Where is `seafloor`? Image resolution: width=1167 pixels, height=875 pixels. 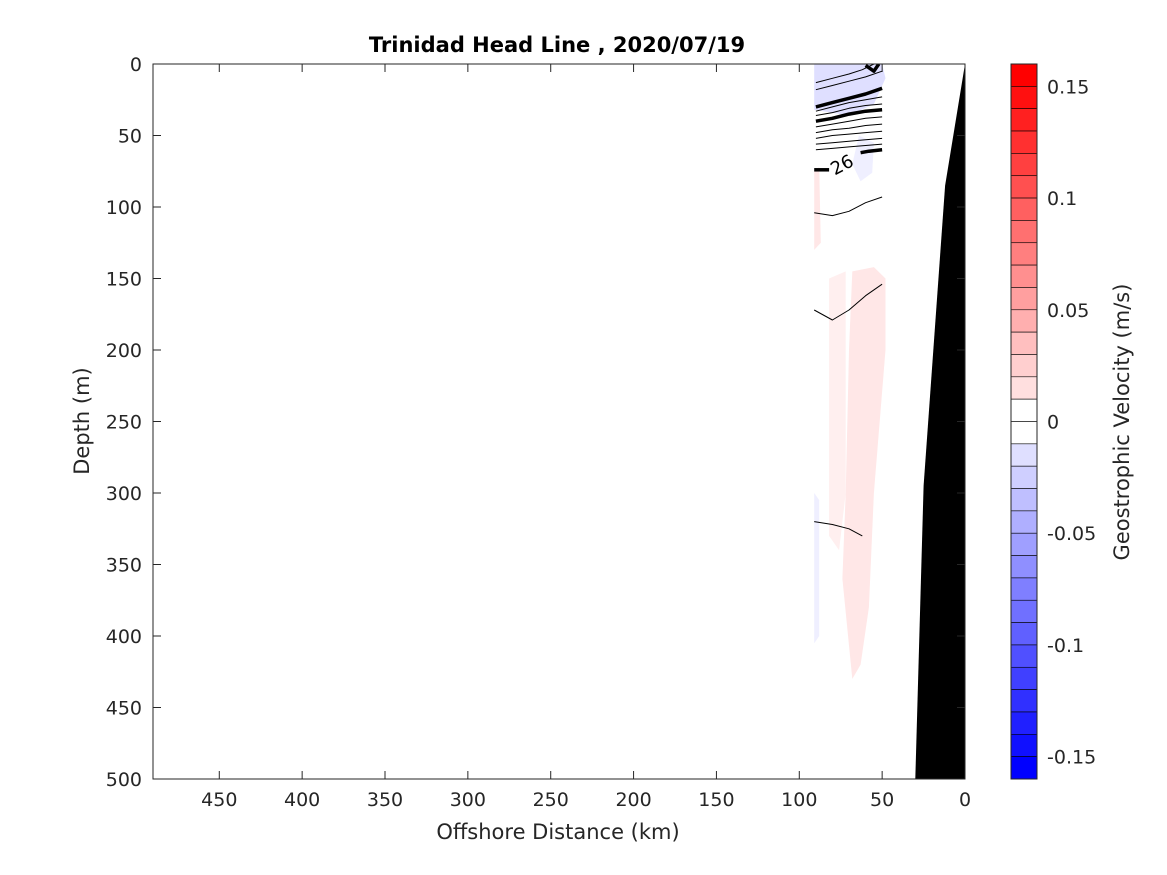 seafloor is located at coordinates (940, 421).